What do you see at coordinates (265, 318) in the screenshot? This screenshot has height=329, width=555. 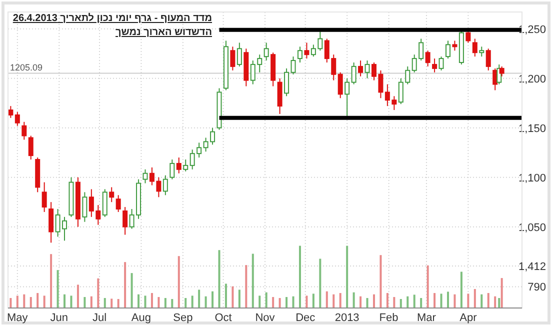 I see `x-tick-label: Nov` at bounding box center [265, 318].